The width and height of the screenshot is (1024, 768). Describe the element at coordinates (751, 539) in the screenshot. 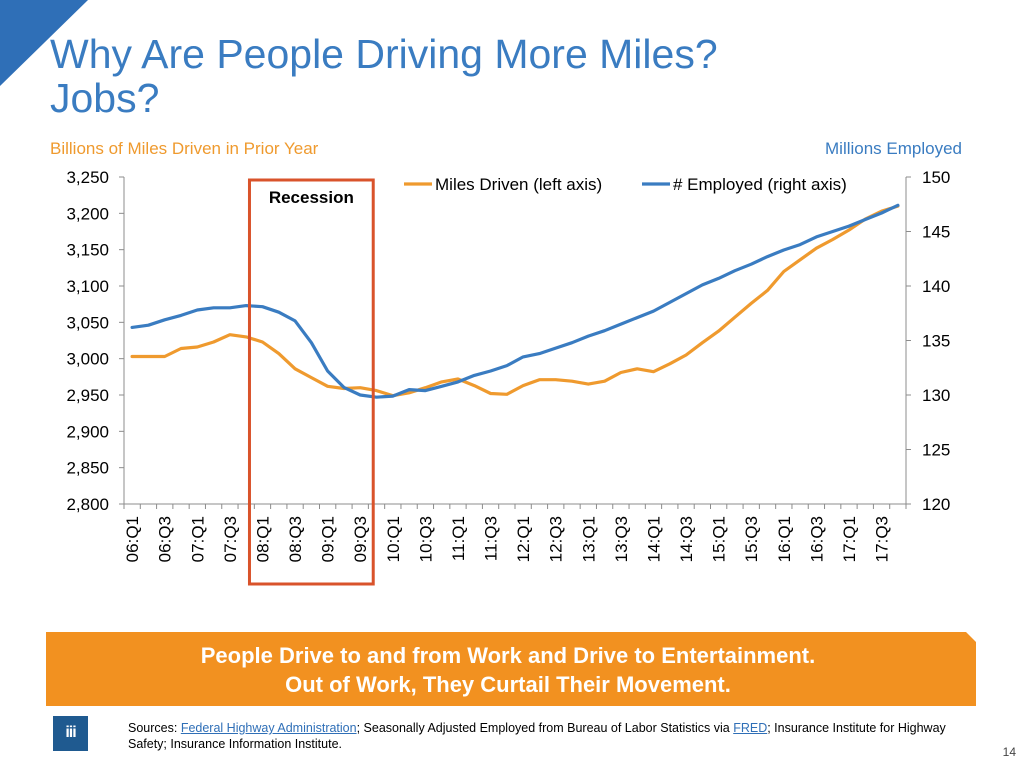

I see `x-tick-label: 15:Q3` at that location.